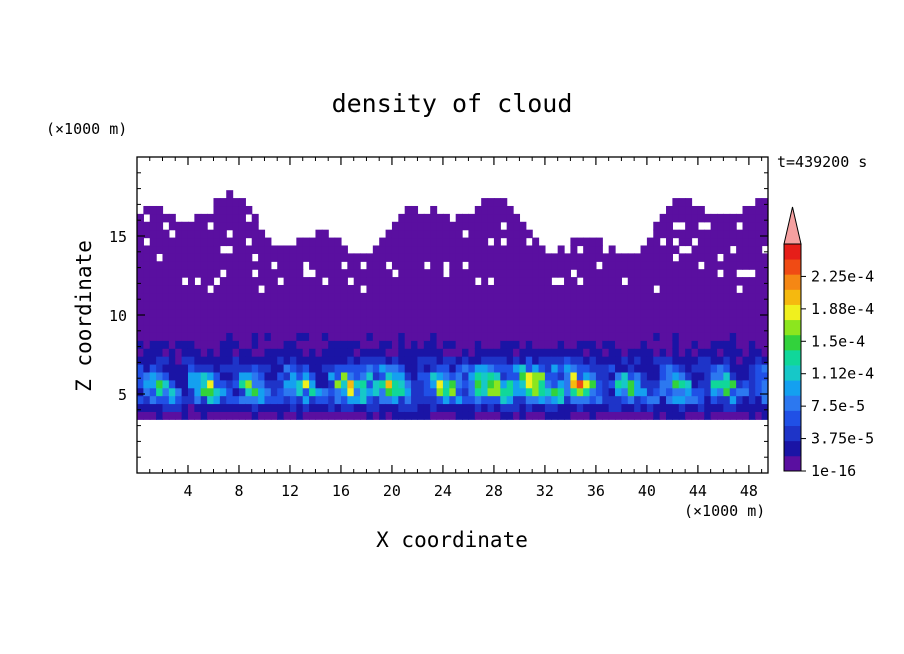  I want to click on chart-title: density of cloud, so click(452, 103).